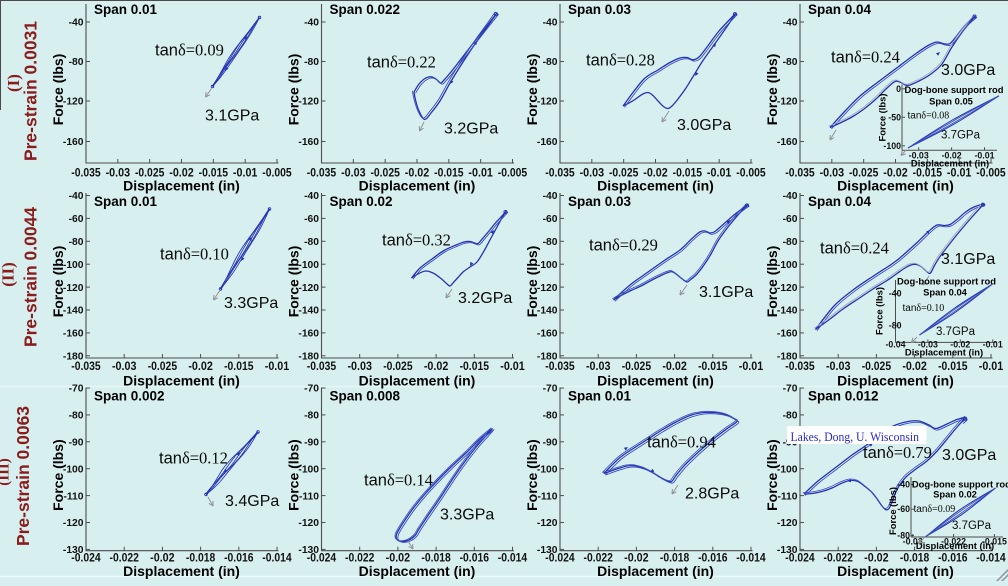  What do you see at coordinates (600, 9) in the screenshot?
I see `svg-text: Span 0.03` at bounding box center [600, 9].